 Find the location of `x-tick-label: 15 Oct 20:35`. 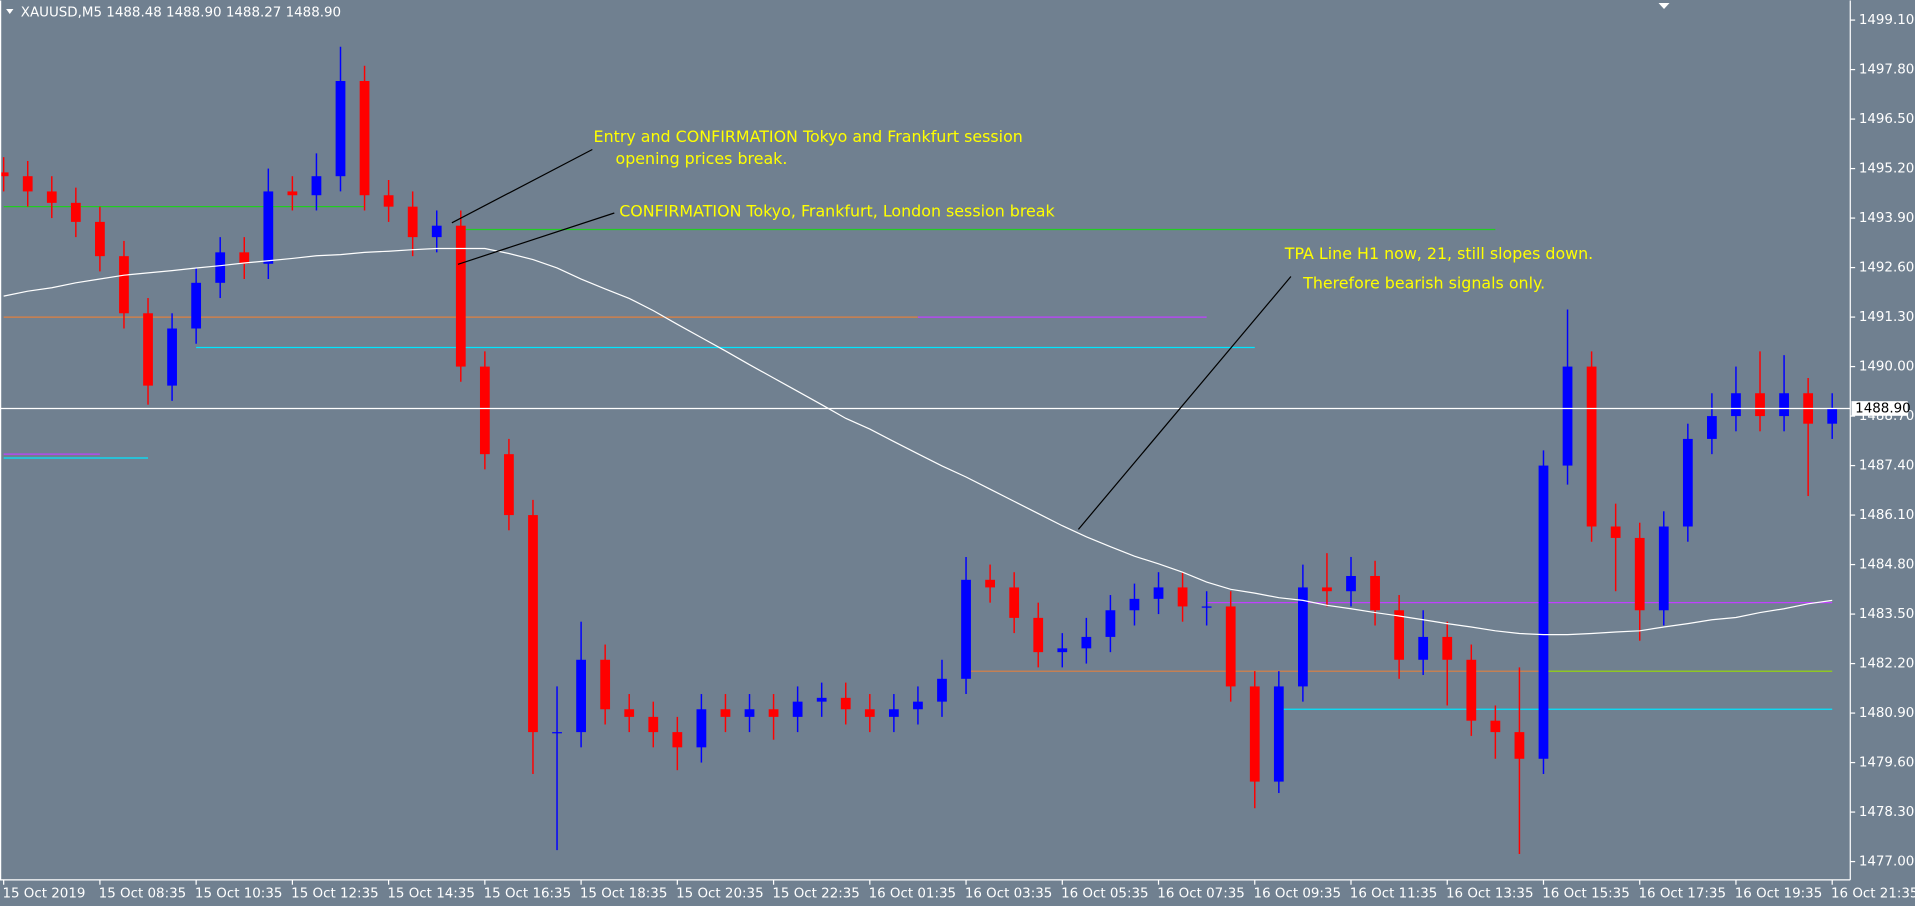

x-tick-label: 15 Oct 20:35 is located at coordinates (719, 893).